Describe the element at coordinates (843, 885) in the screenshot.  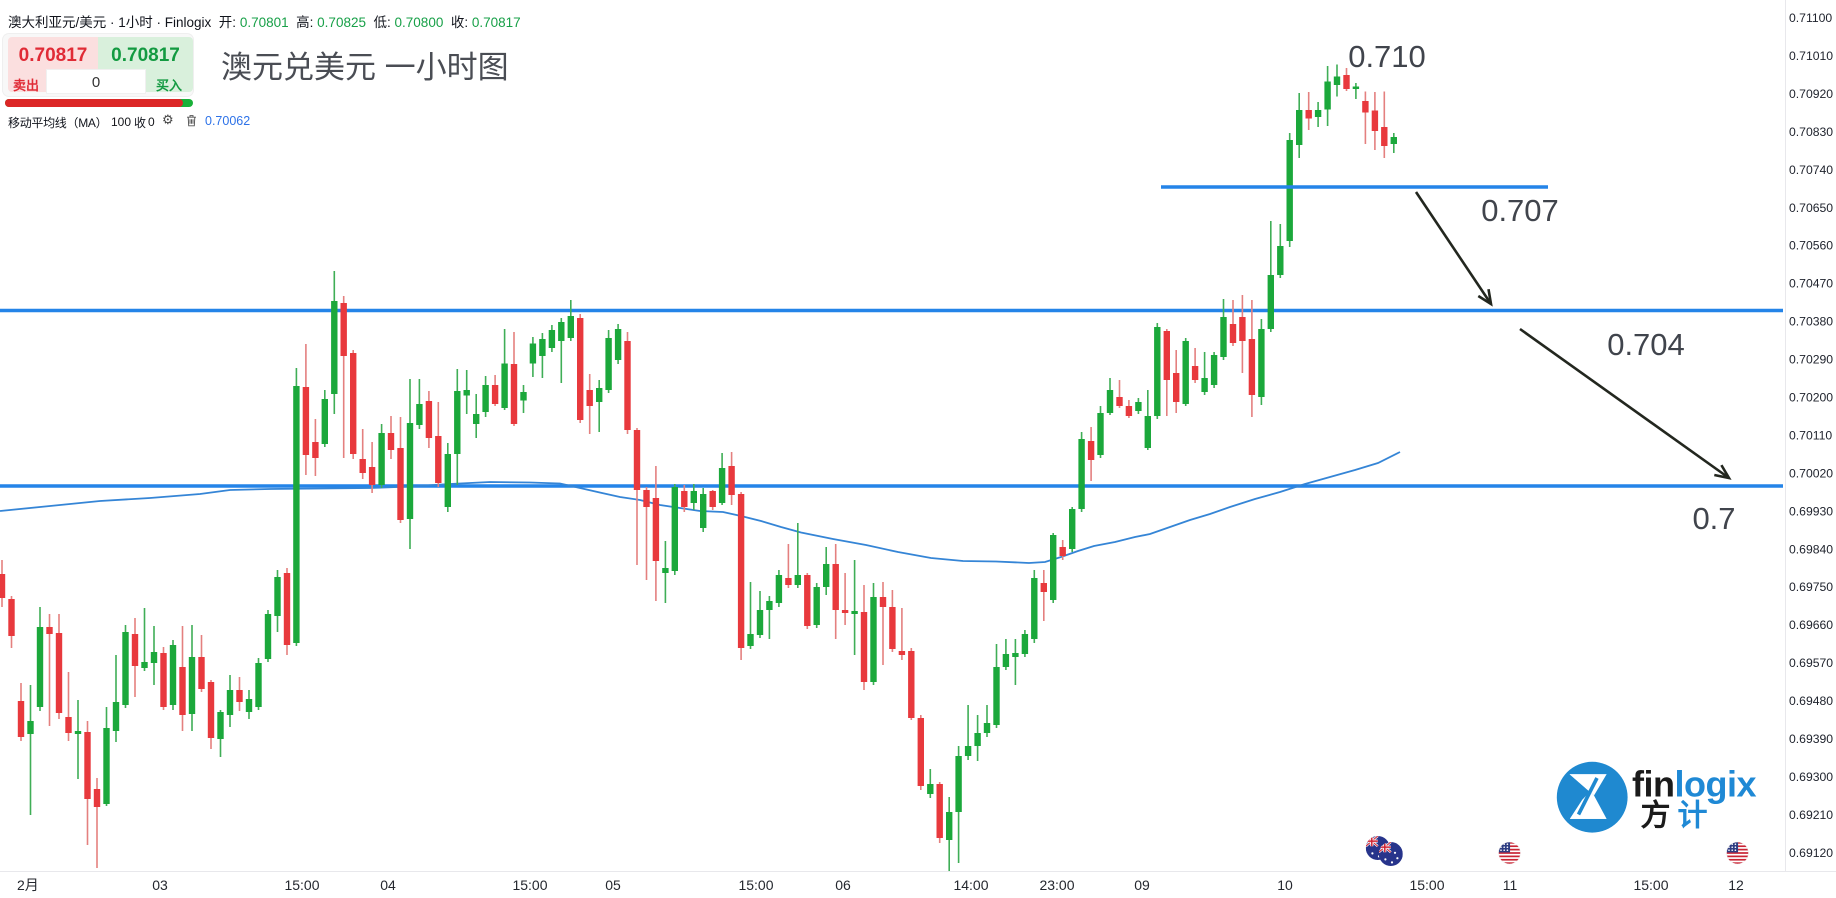
I see `svg-text: 06` at that location.